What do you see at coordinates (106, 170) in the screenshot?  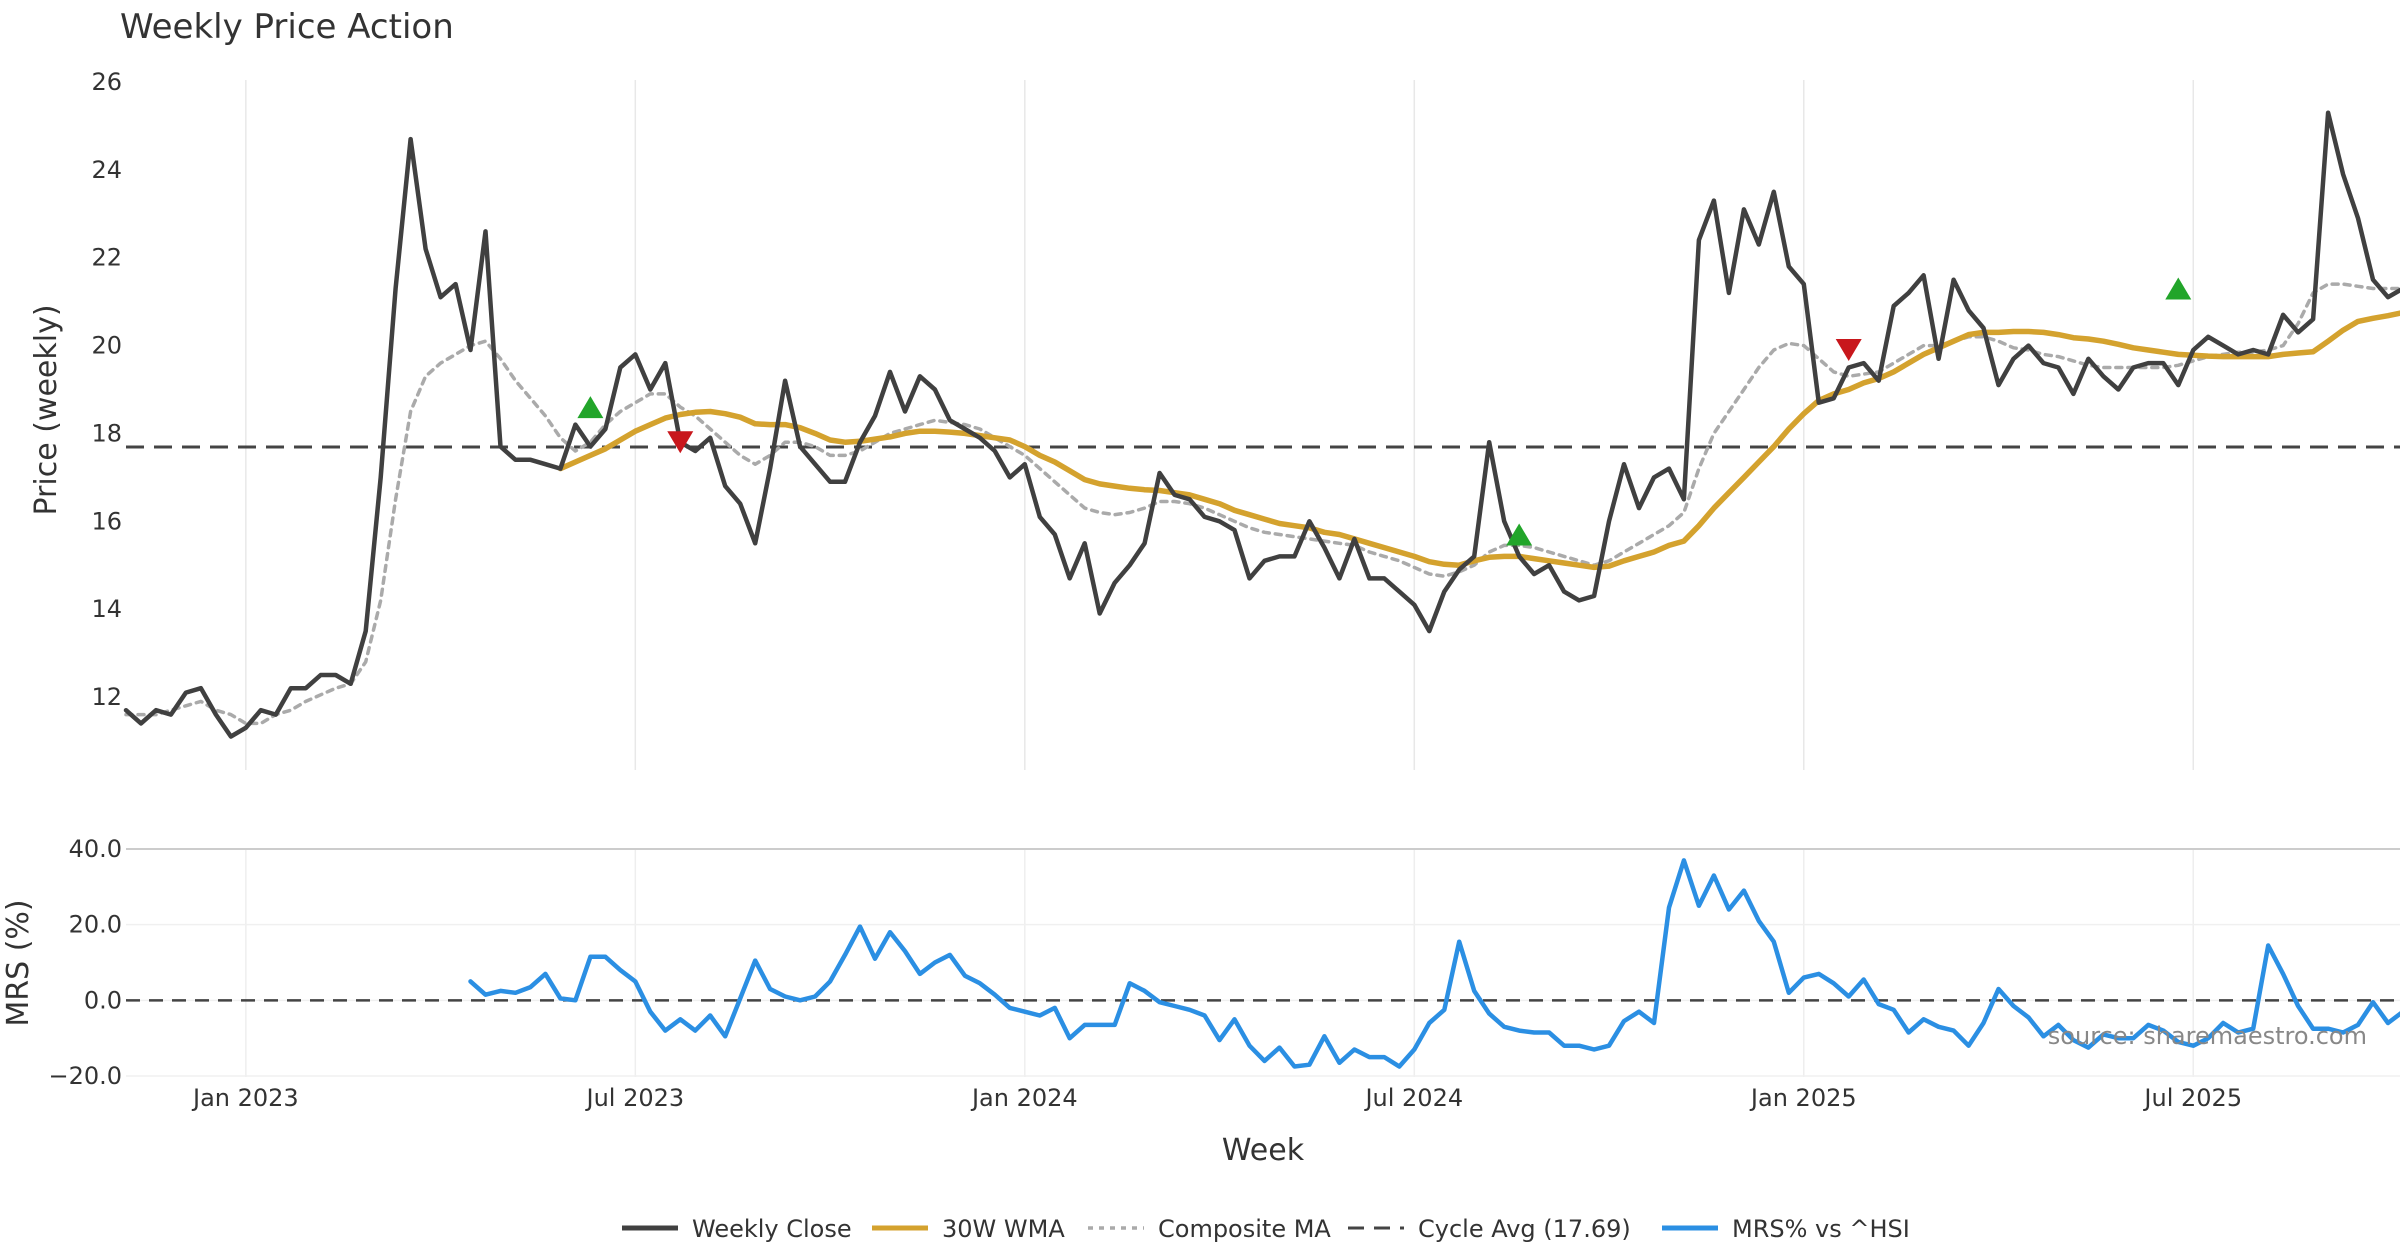 I see `price-y-tick-label: 24` at bounding box center [106, 170].